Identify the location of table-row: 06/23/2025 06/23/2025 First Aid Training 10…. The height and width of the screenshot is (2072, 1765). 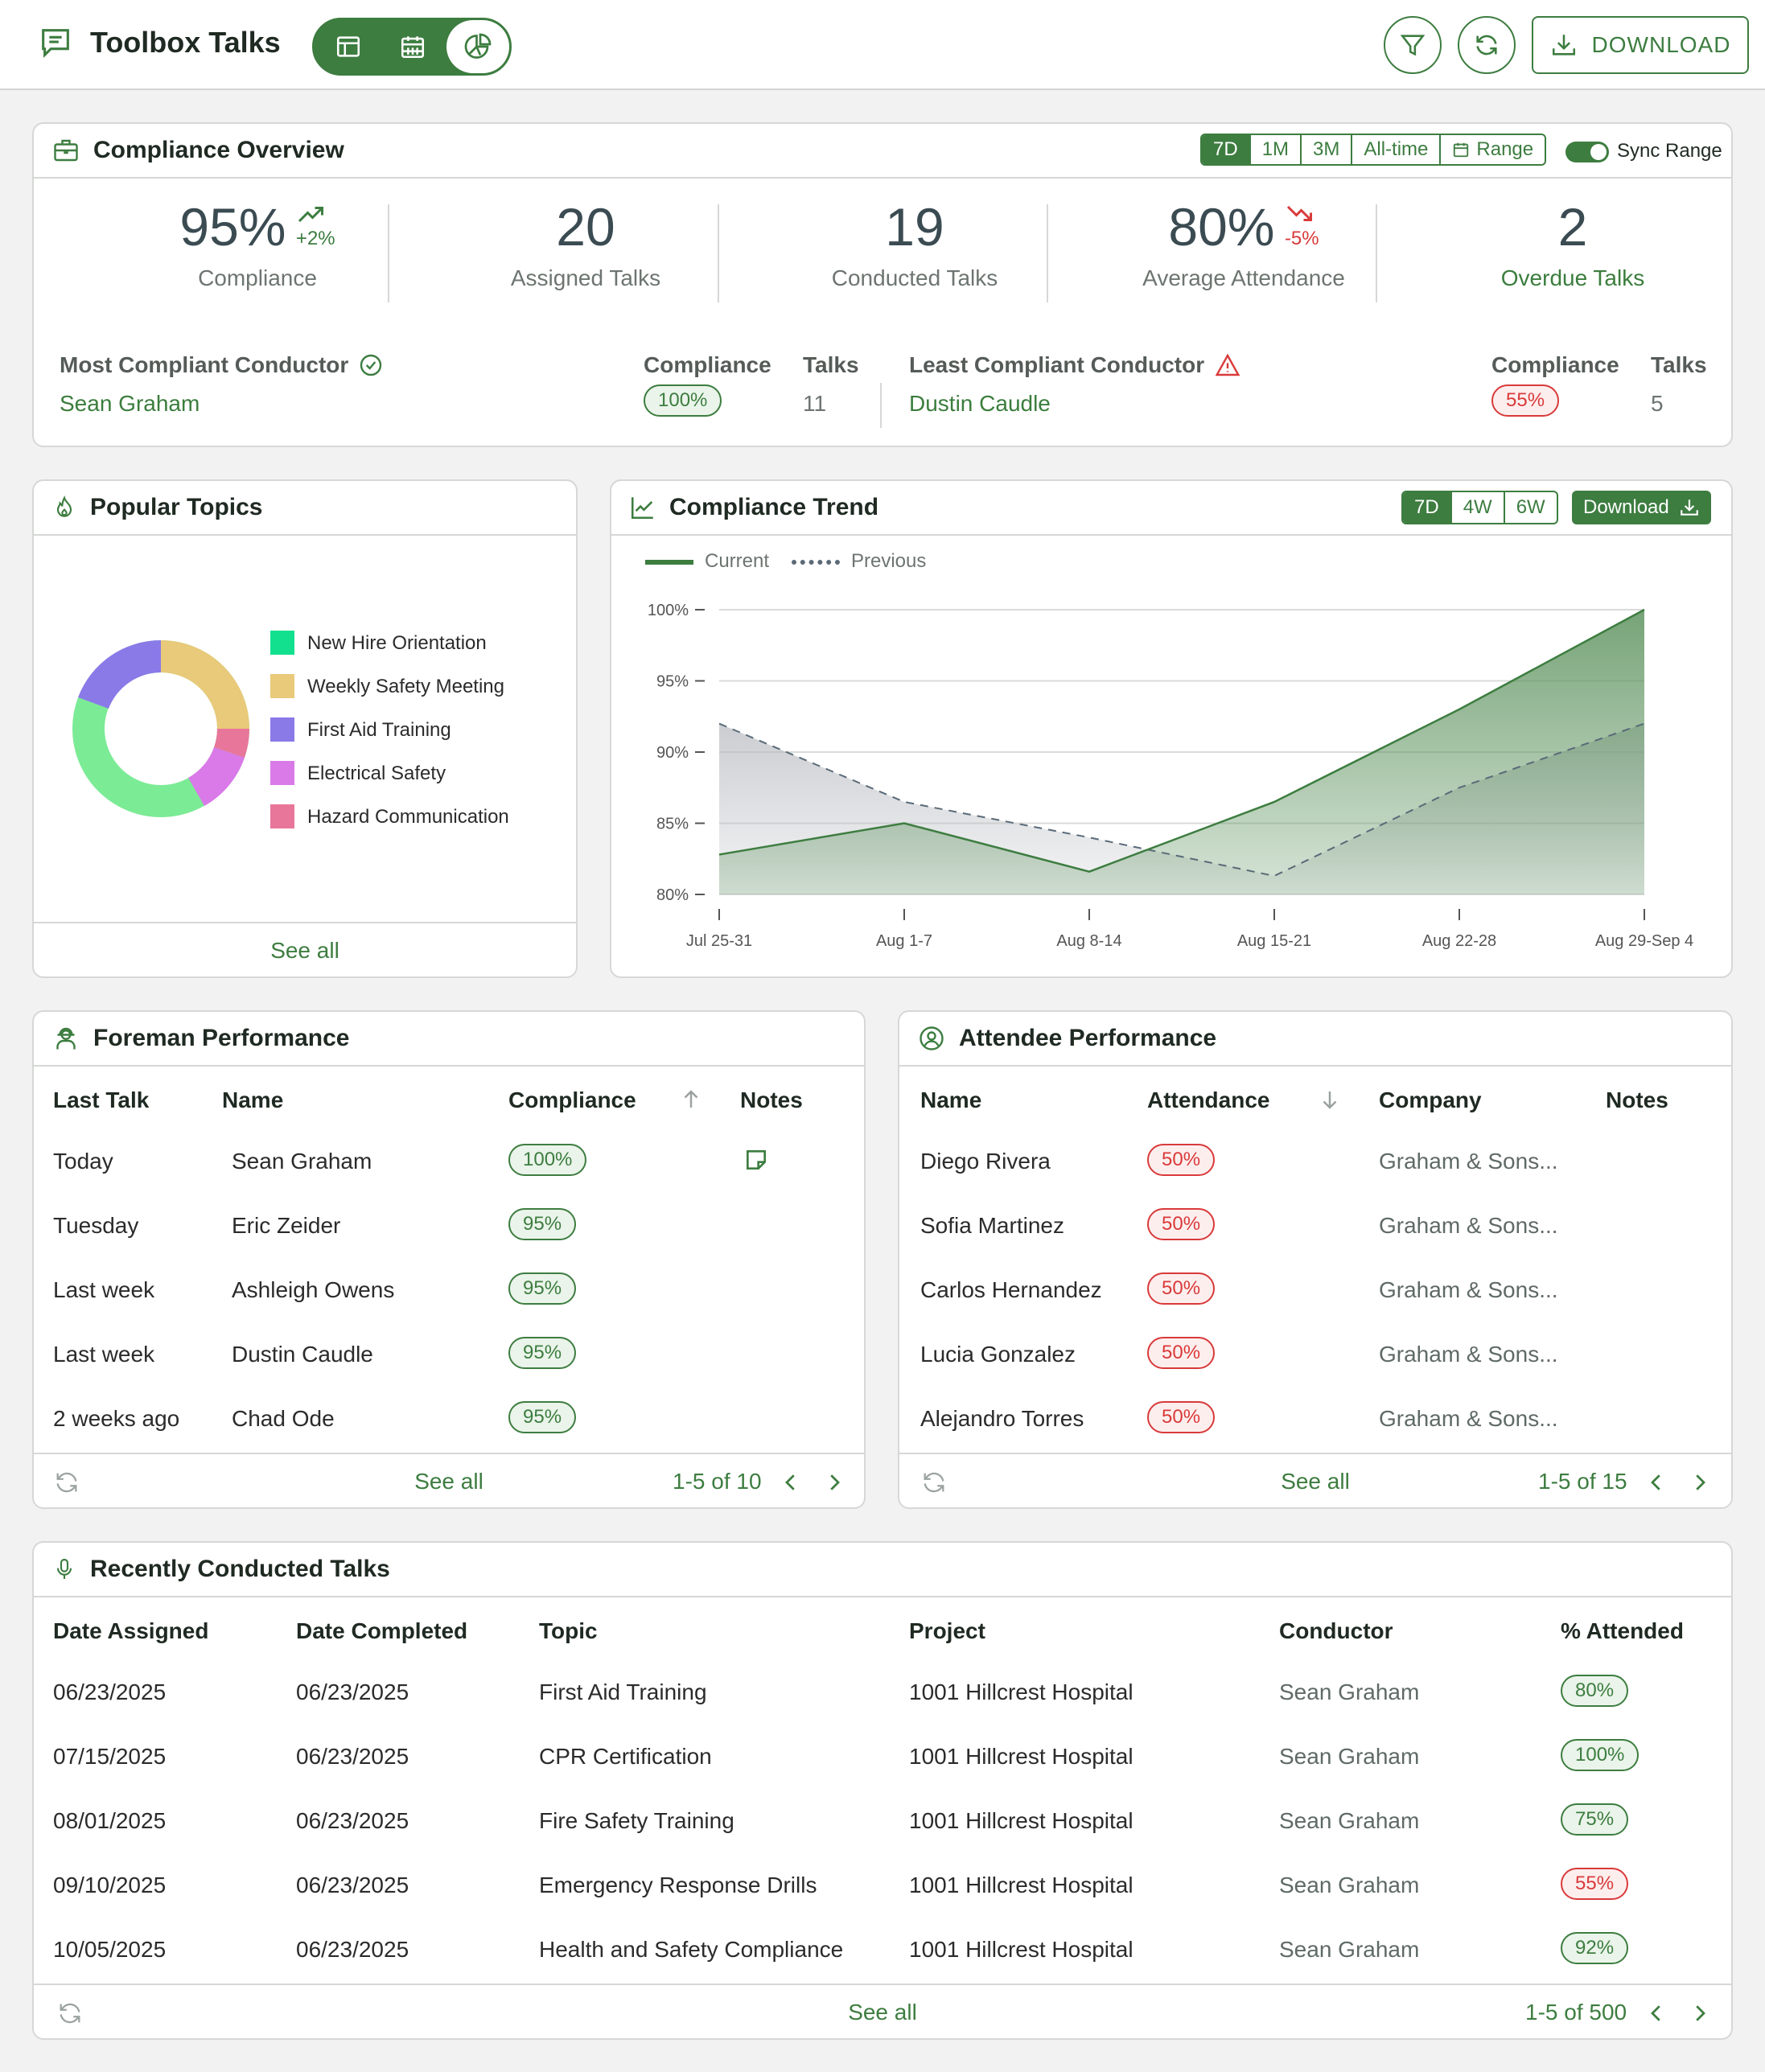
(882, 1692).